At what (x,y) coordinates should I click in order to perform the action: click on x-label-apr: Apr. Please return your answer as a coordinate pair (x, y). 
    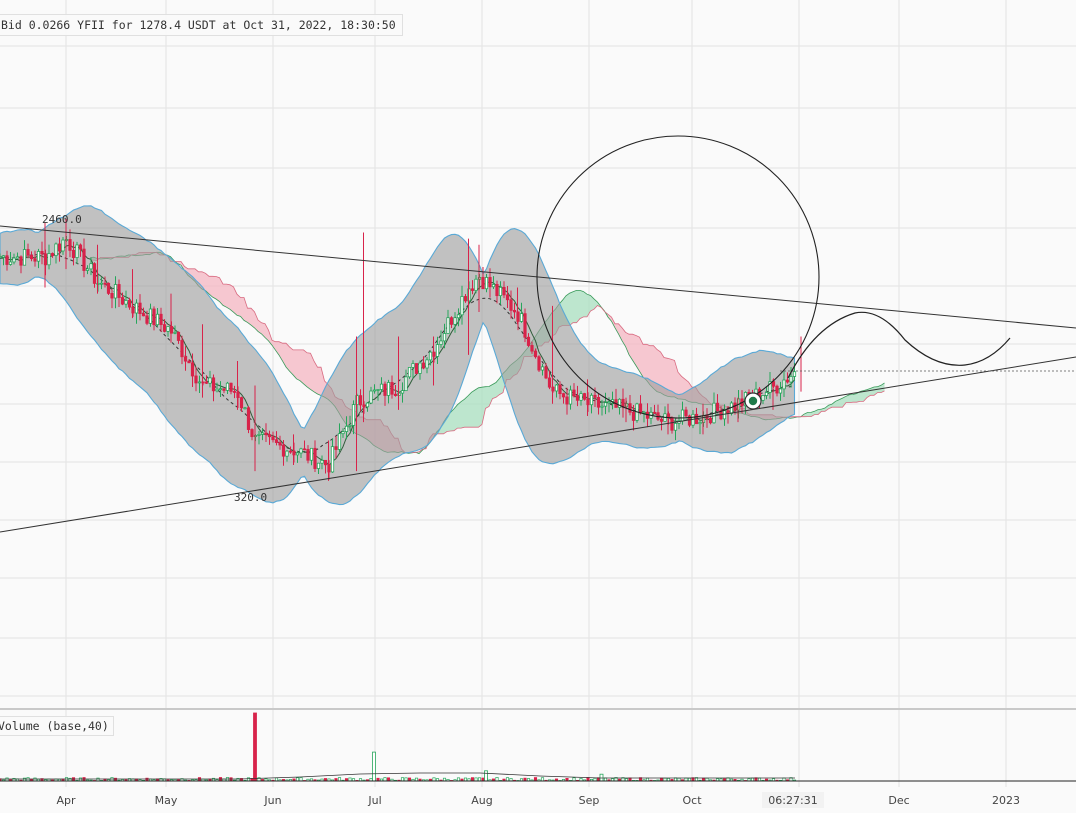
    Looking at the image, I should click on (66, 800).